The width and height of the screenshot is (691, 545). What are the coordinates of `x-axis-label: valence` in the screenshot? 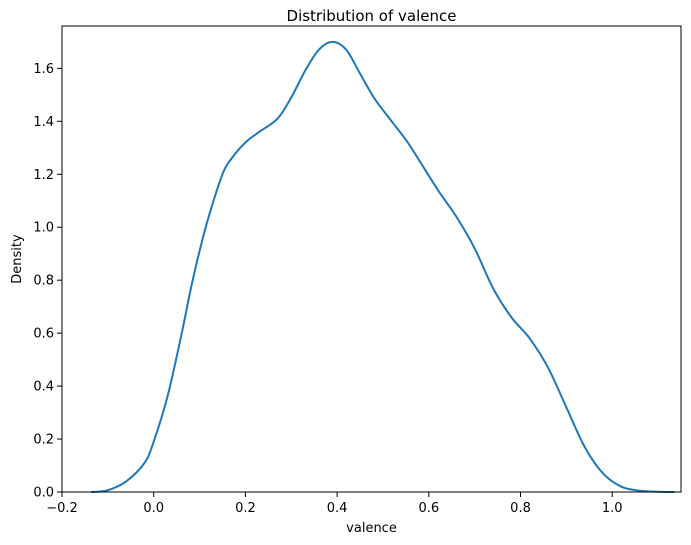 It's located at (371, 528).